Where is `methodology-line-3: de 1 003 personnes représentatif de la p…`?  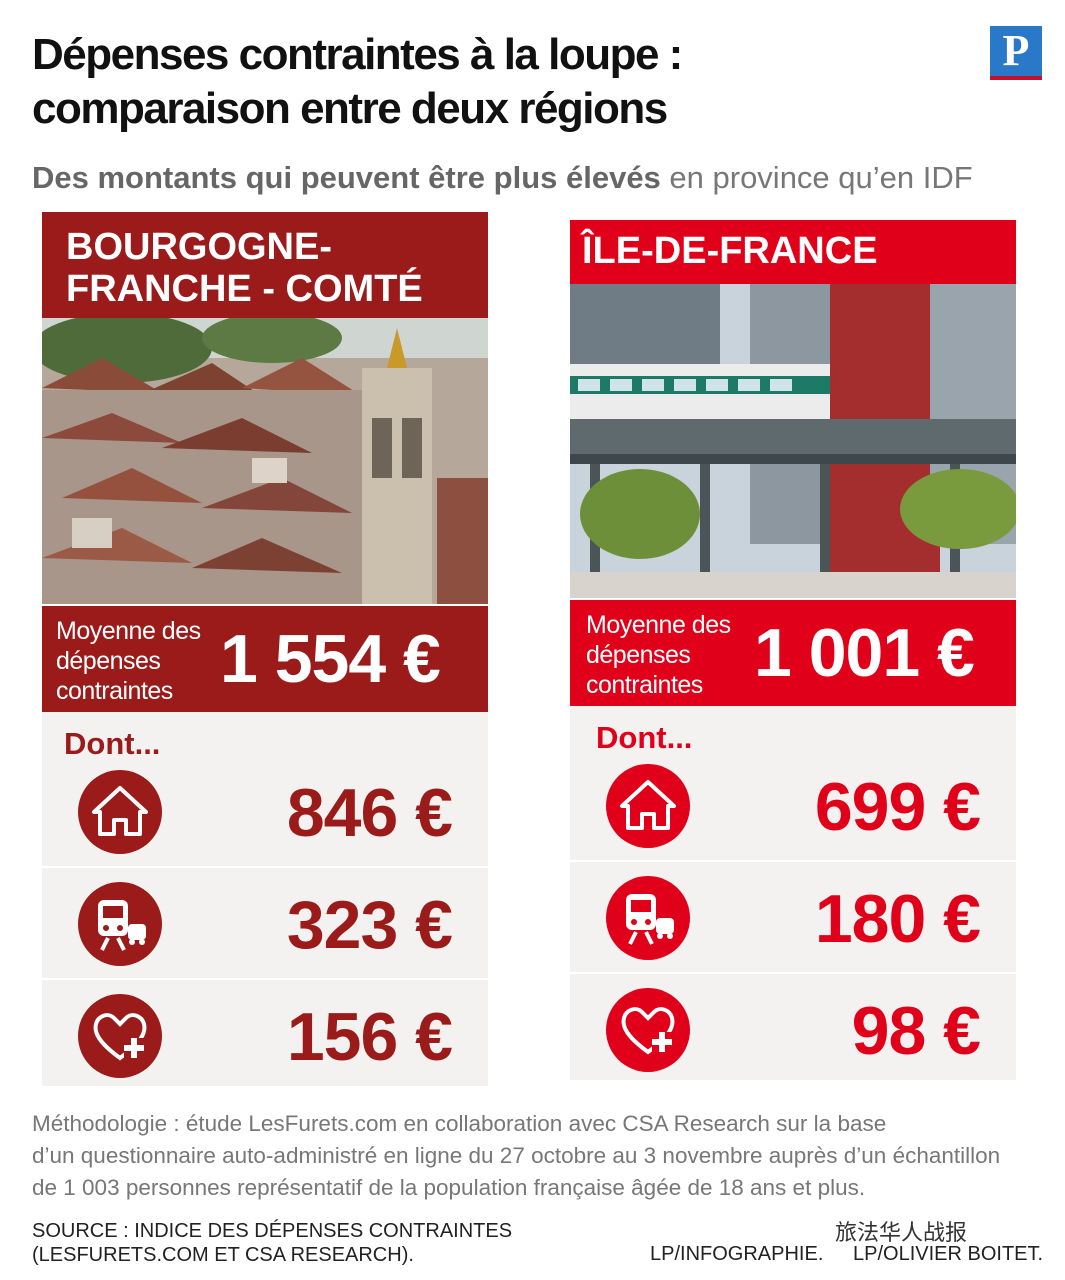 methodology-line-3: de 1 003 personnes représentatif de la p… is located at coordinates (449, 1187).